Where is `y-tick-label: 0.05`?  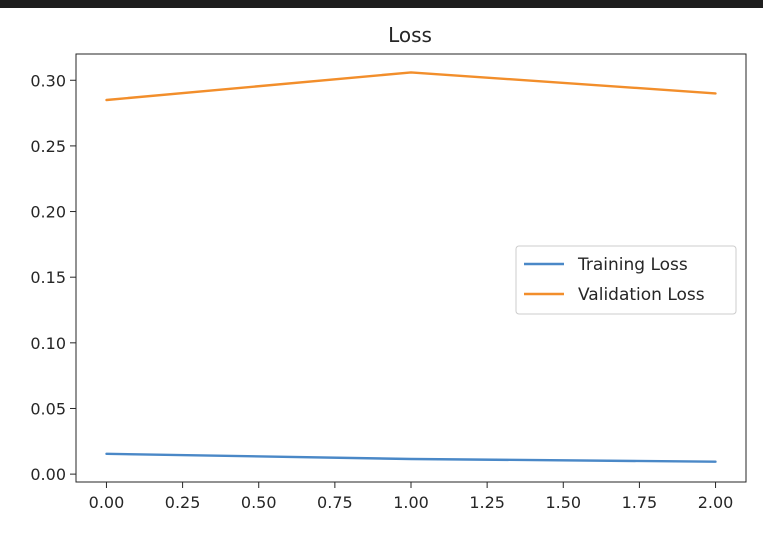
y-tick-label: 0.05 is located at coordinates (48, 408).